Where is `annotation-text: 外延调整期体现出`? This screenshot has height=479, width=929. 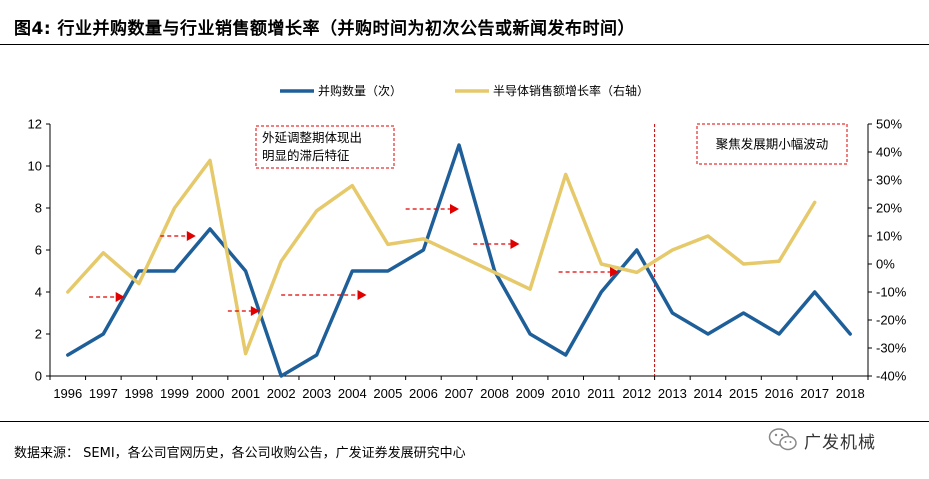
annotation-text: 外延调整期体现出 is located at coordinates (312, 137).